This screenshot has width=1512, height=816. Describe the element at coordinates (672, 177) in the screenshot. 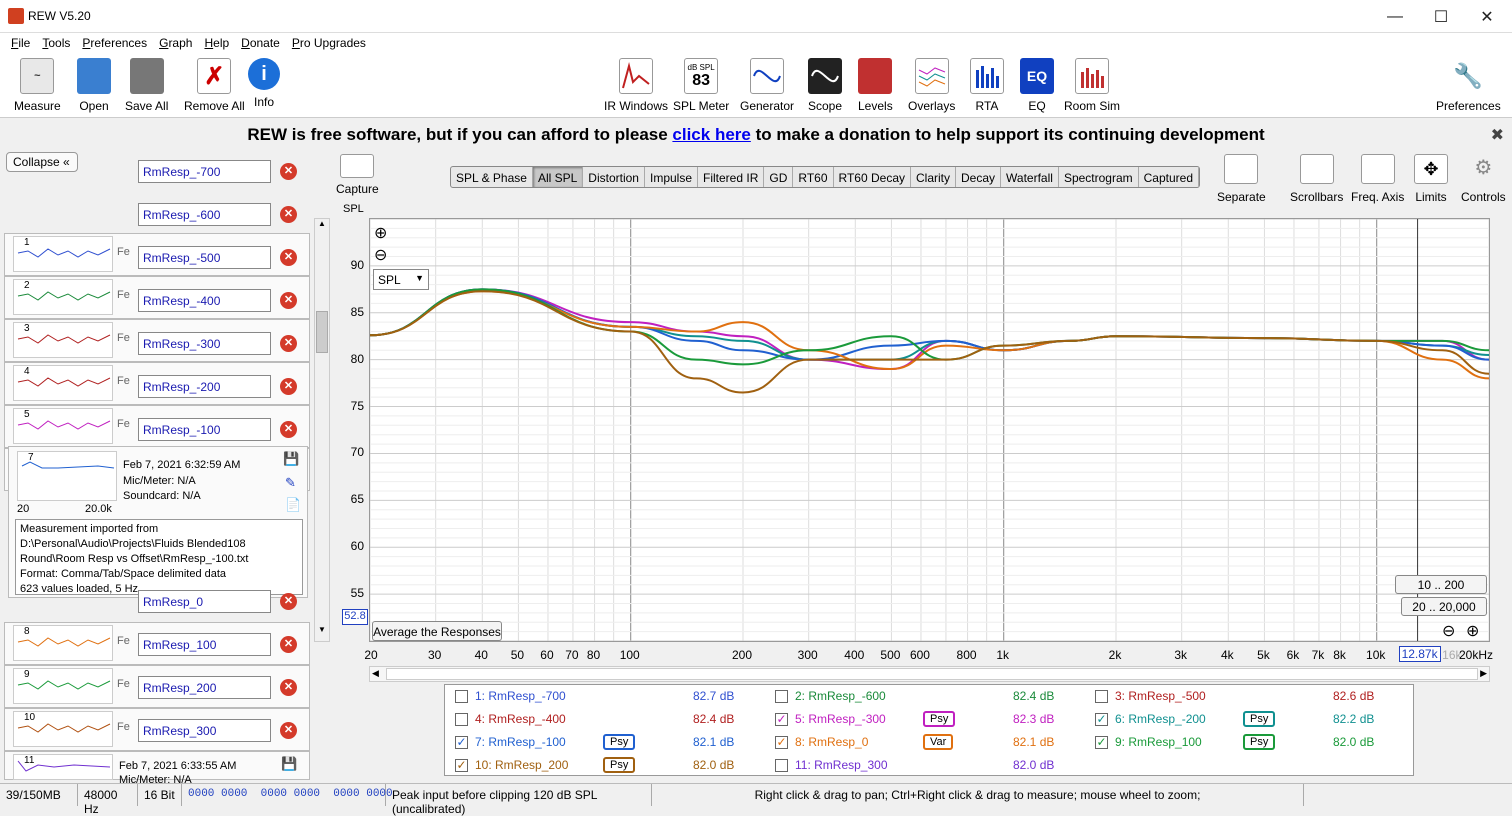

I see `tab-impulse: Impulse` at that location.